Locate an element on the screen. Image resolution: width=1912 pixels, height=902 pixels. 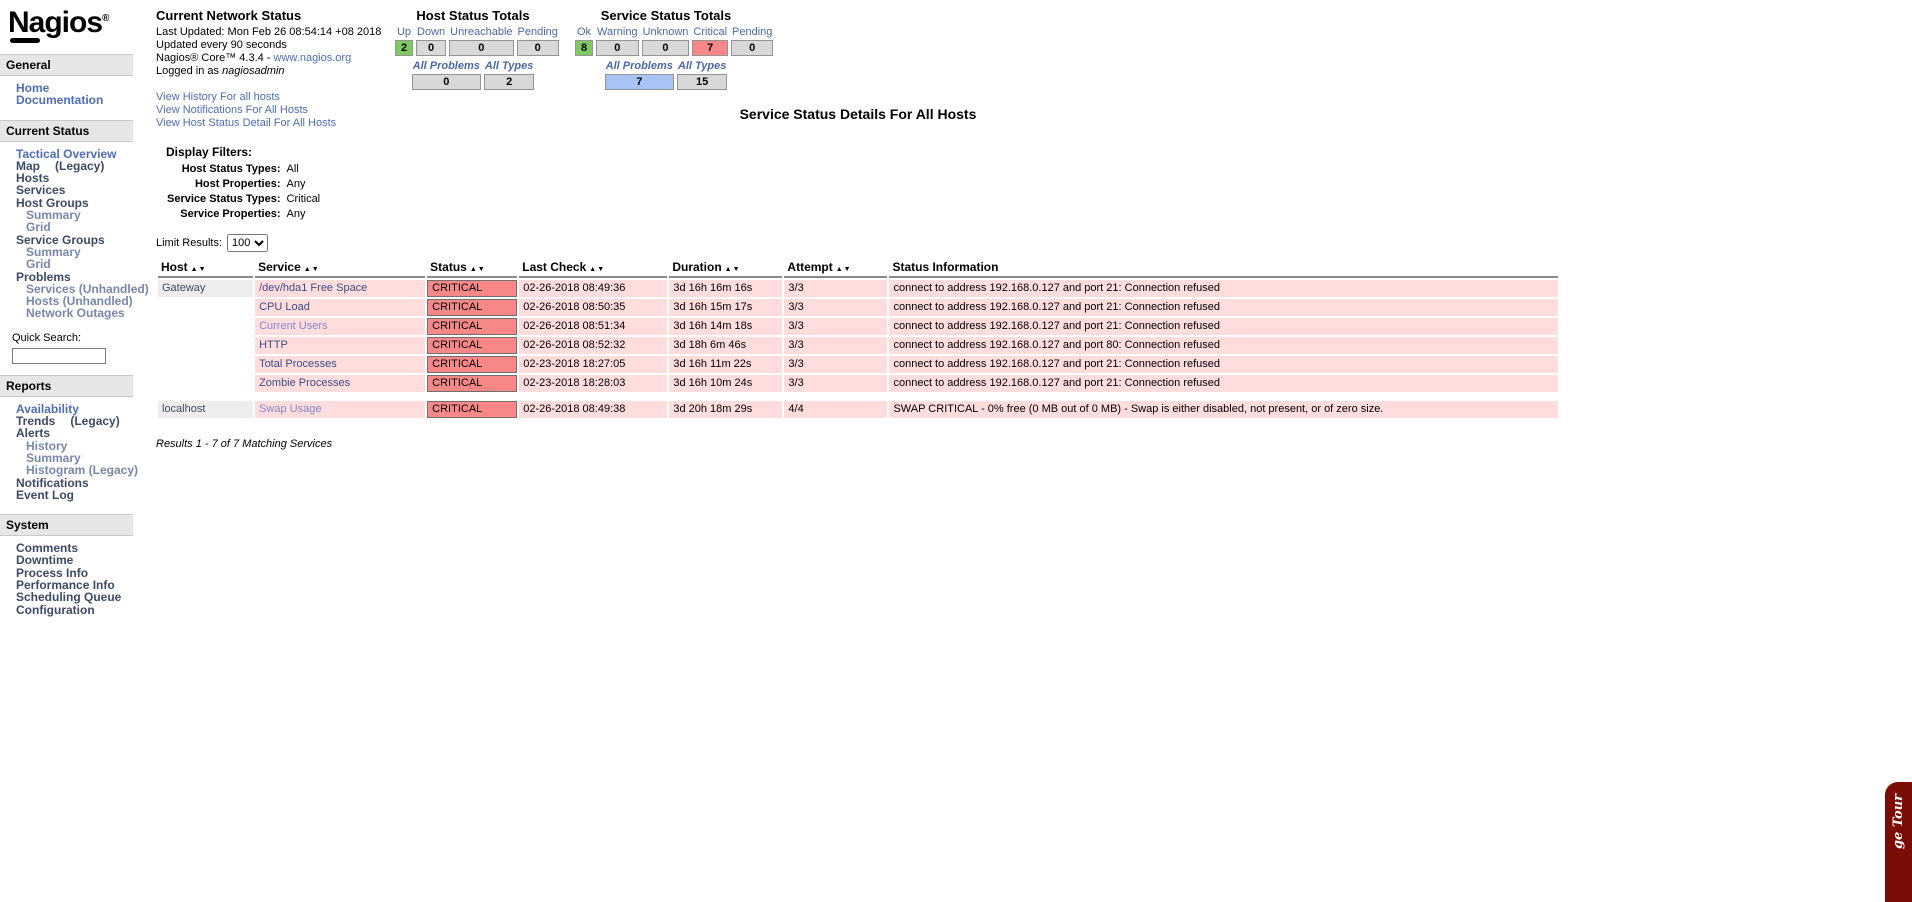
column-header-status-information: Status Information is located at coordinates (1223, 268).